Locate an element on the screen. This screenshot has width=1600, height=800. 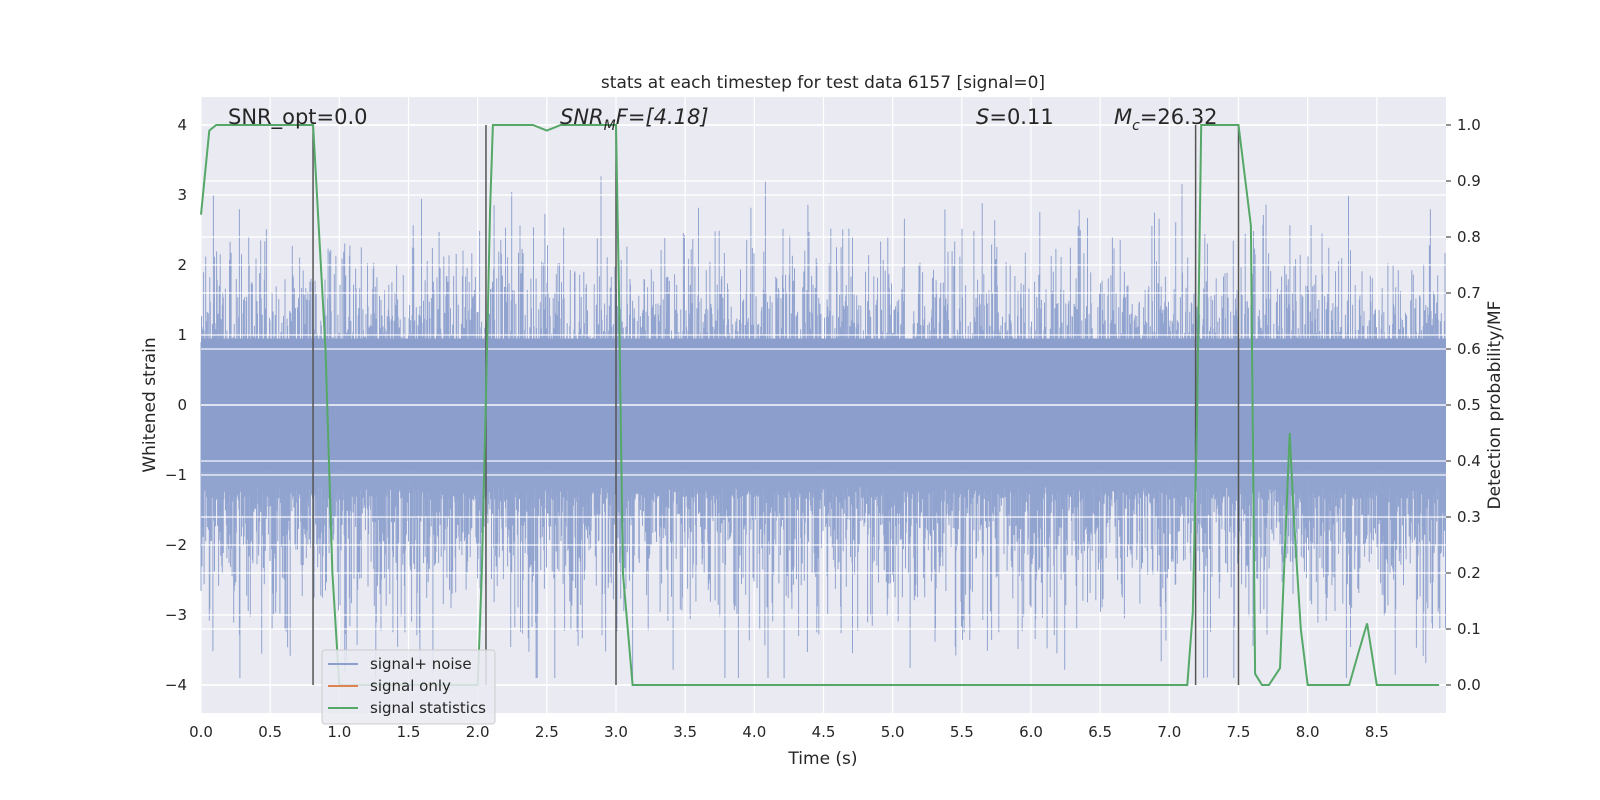
x-axis-label: Time (s) is located at coordinates (822, 759).